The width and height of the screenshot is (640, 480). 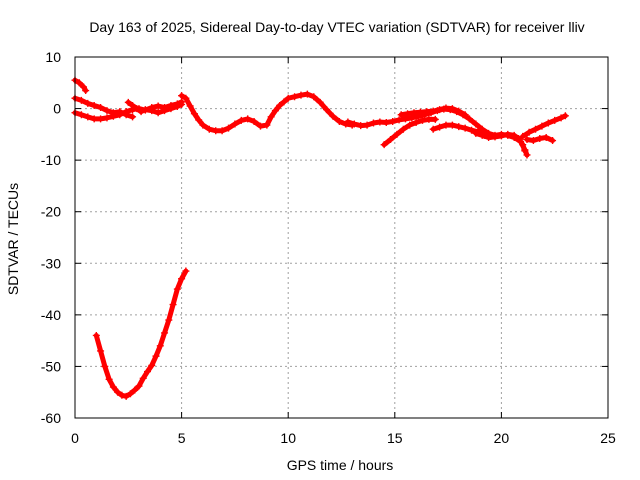 What do you see at coordinates (13, 239) in the screenshot?
I see `y-axis-label: SDTVAR / TECUs` at bounding box center [13, 239].